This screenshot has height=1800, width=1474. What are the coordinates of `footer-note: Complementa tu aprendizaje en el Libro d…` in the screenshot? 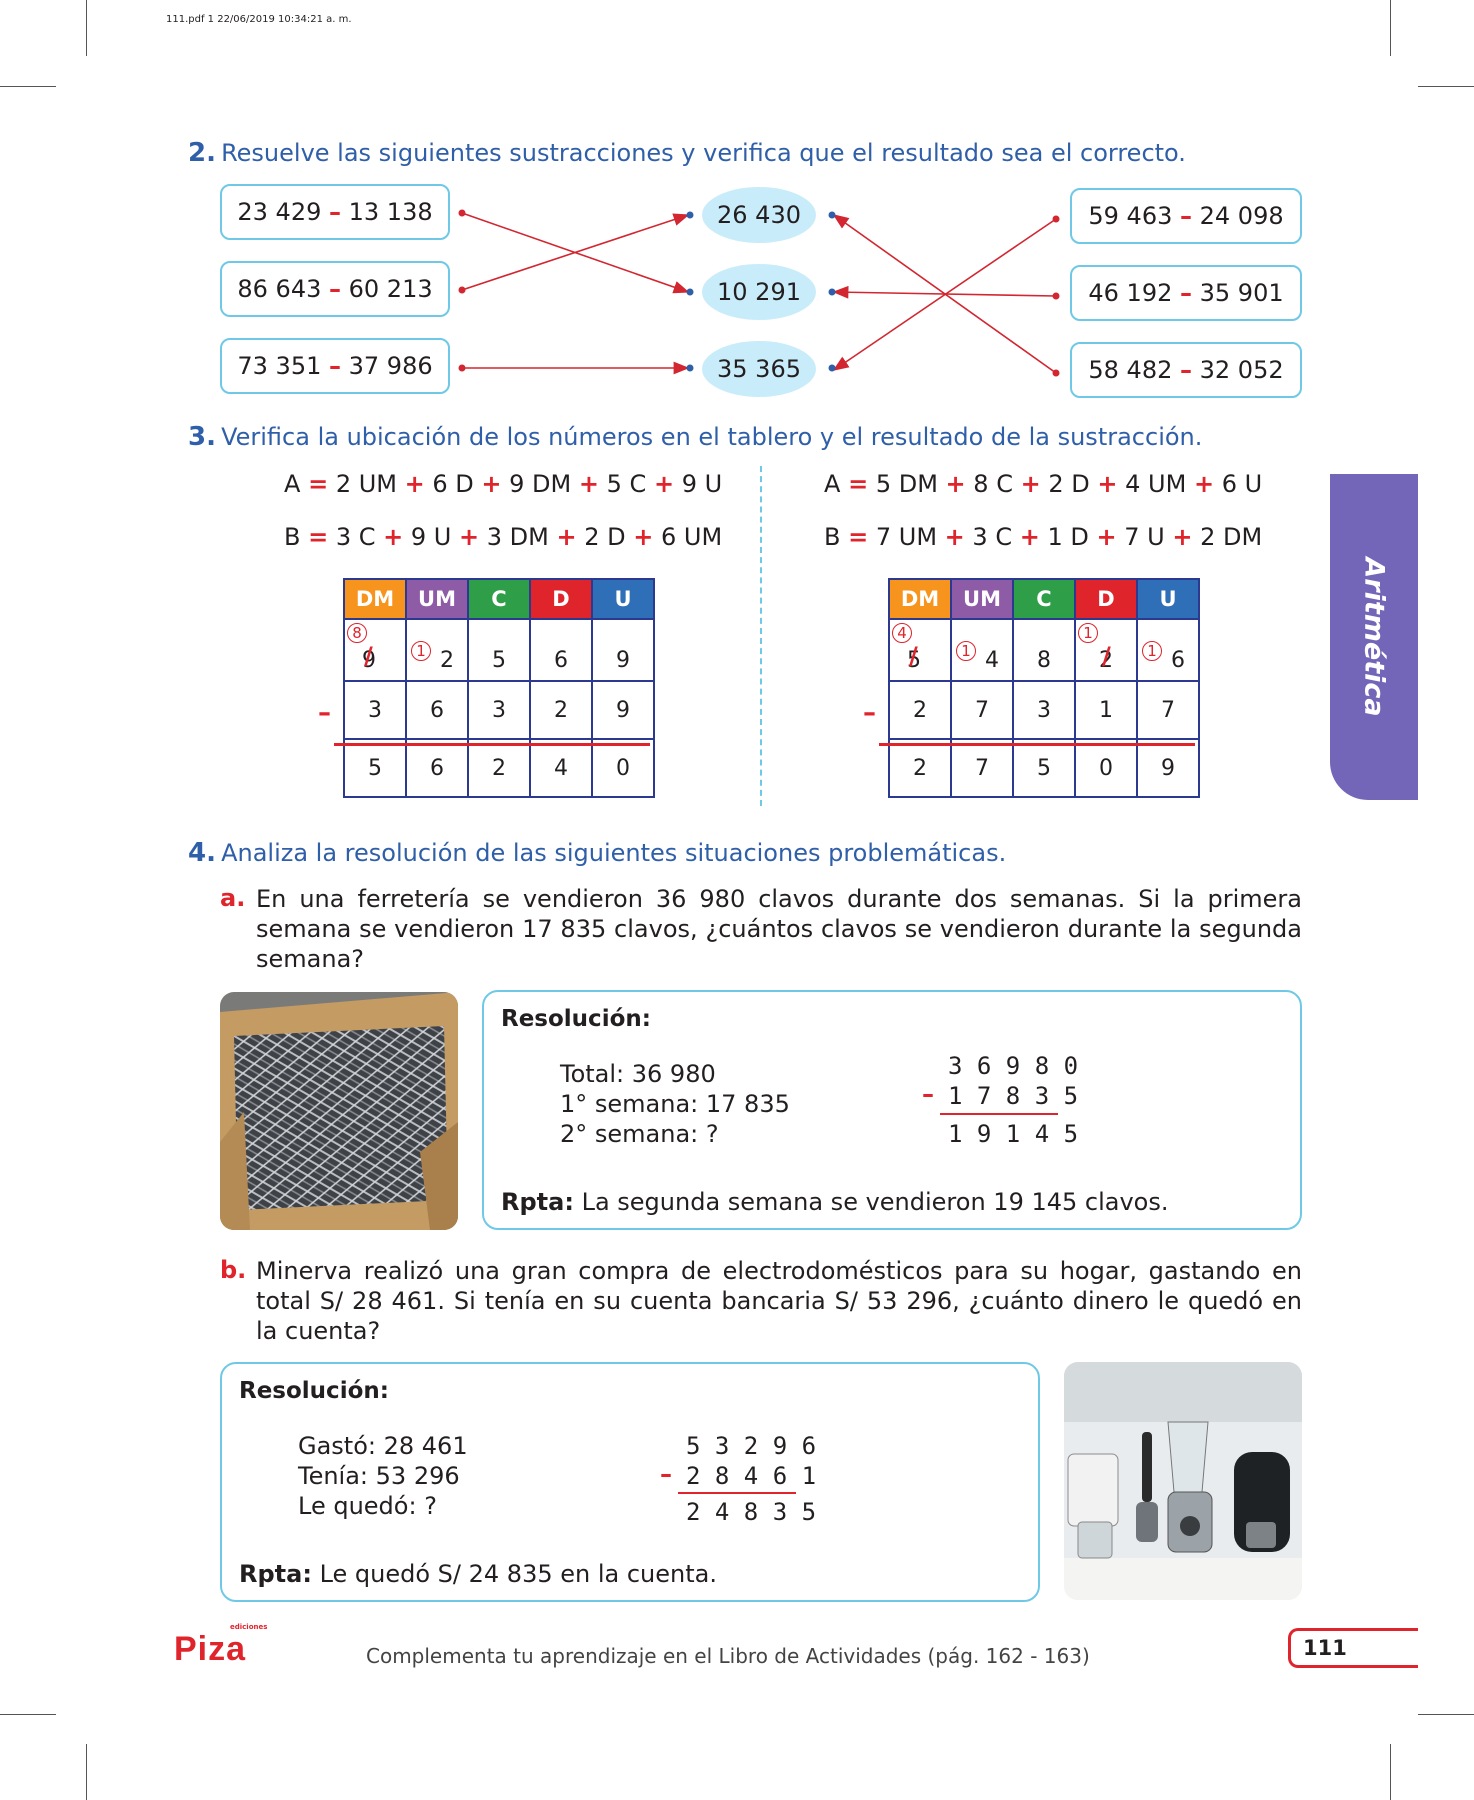 It's located at (728, 1656).